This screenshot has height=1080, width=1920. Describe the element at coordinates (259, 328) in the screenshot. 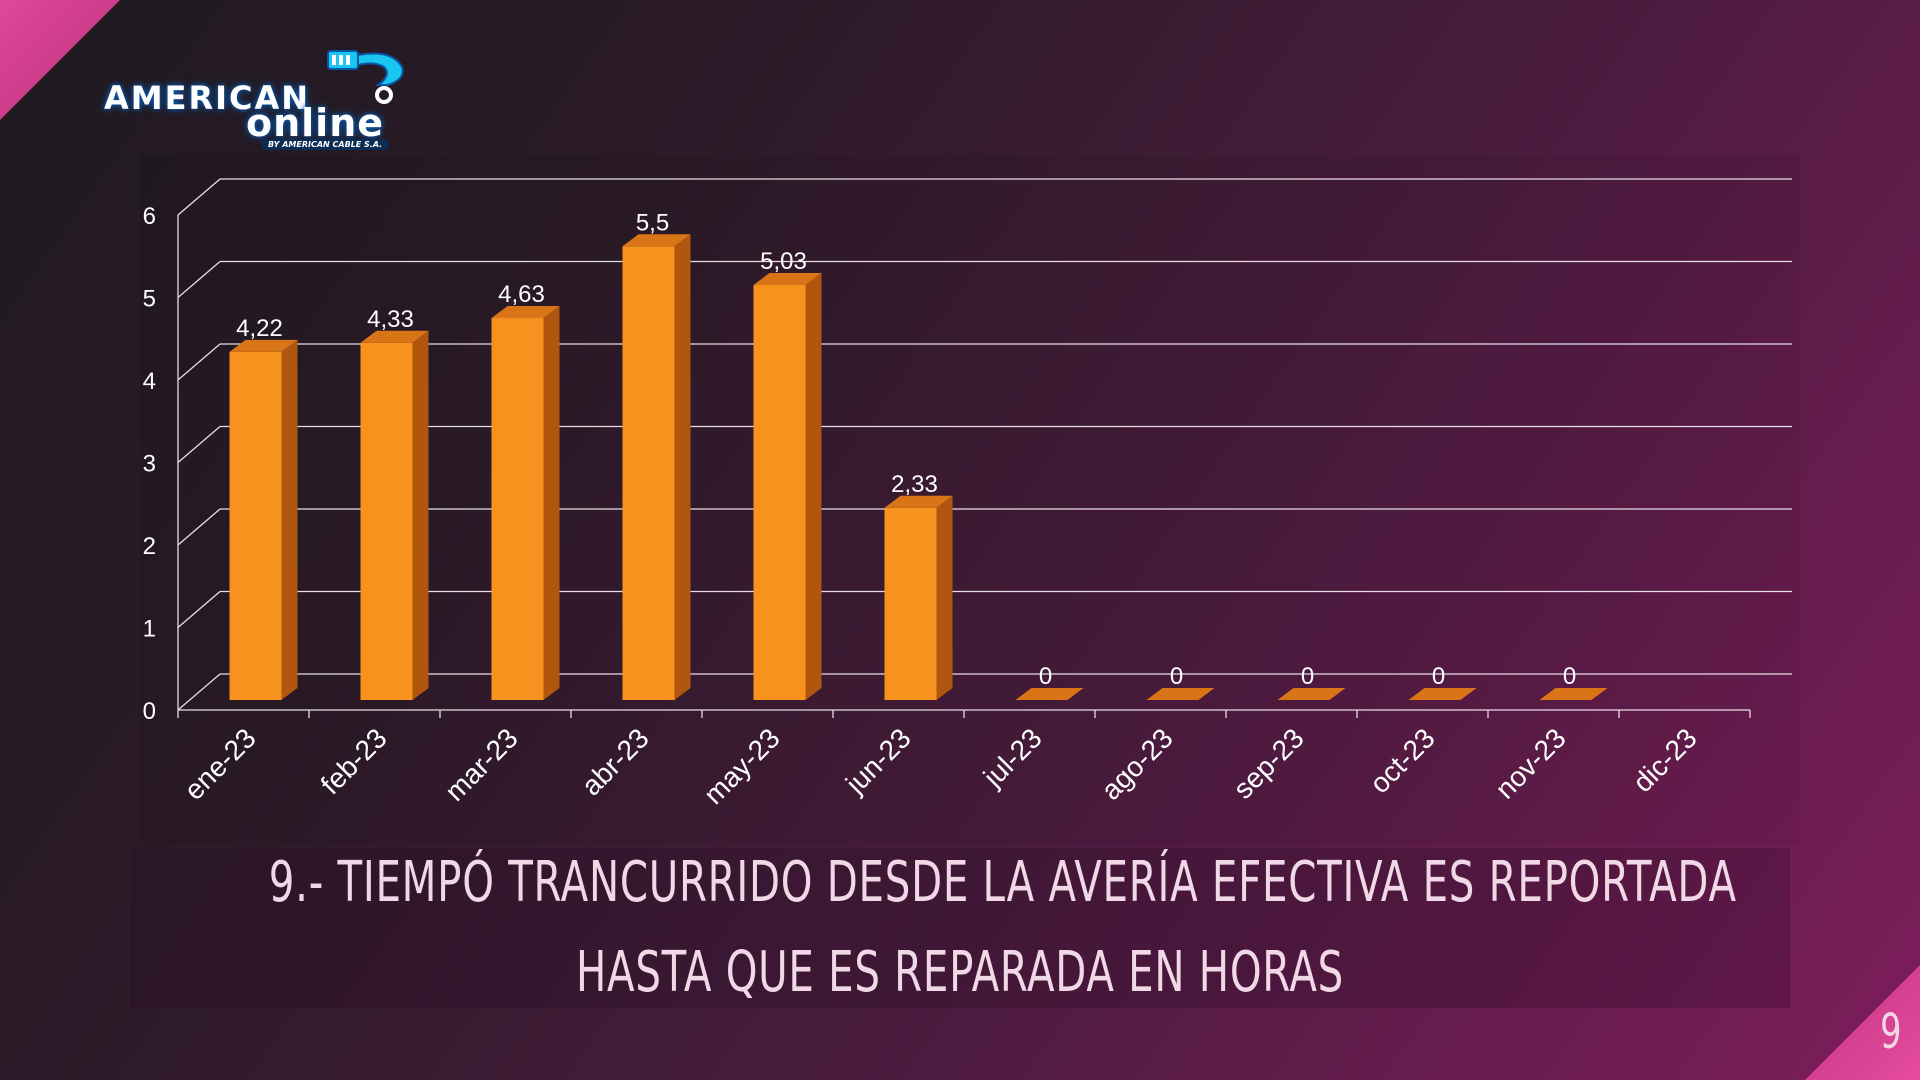

I see `data-label: 4,22` at that location.